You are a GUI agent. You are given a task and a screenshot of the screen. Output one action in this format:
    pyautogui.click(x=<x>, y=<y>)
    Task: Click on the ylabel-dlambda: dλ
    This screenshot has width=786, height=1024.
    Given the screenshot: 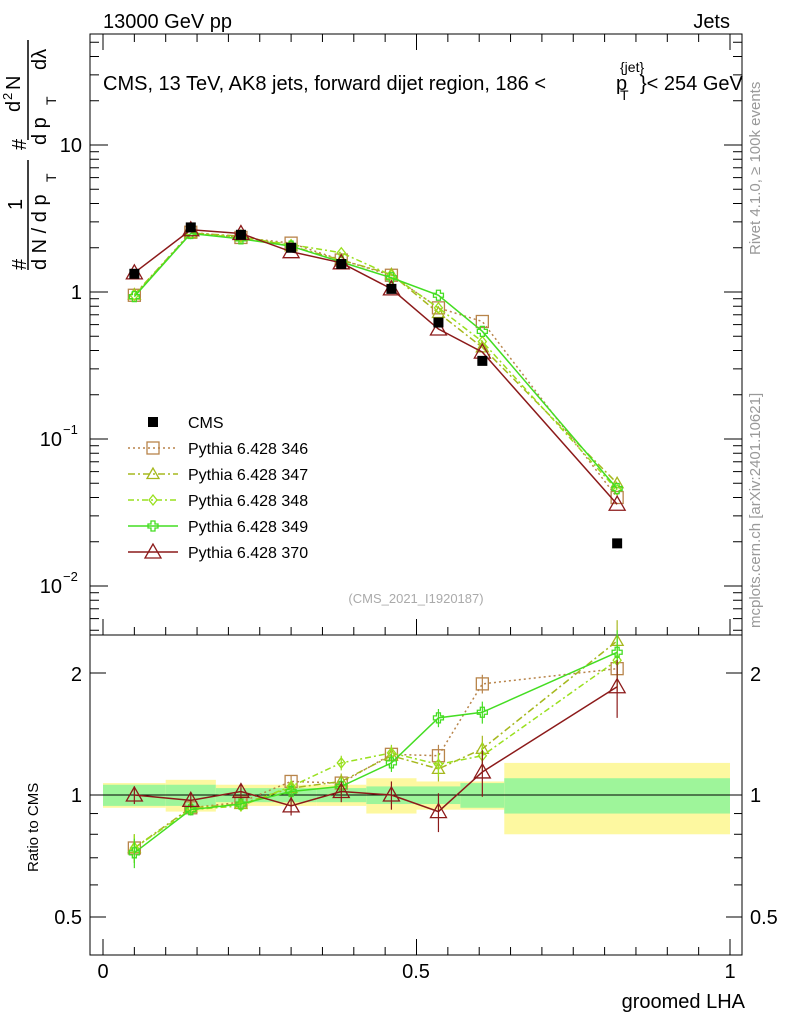 What is the action you would take?
    pyautogui.click(x=40, y=59)
    